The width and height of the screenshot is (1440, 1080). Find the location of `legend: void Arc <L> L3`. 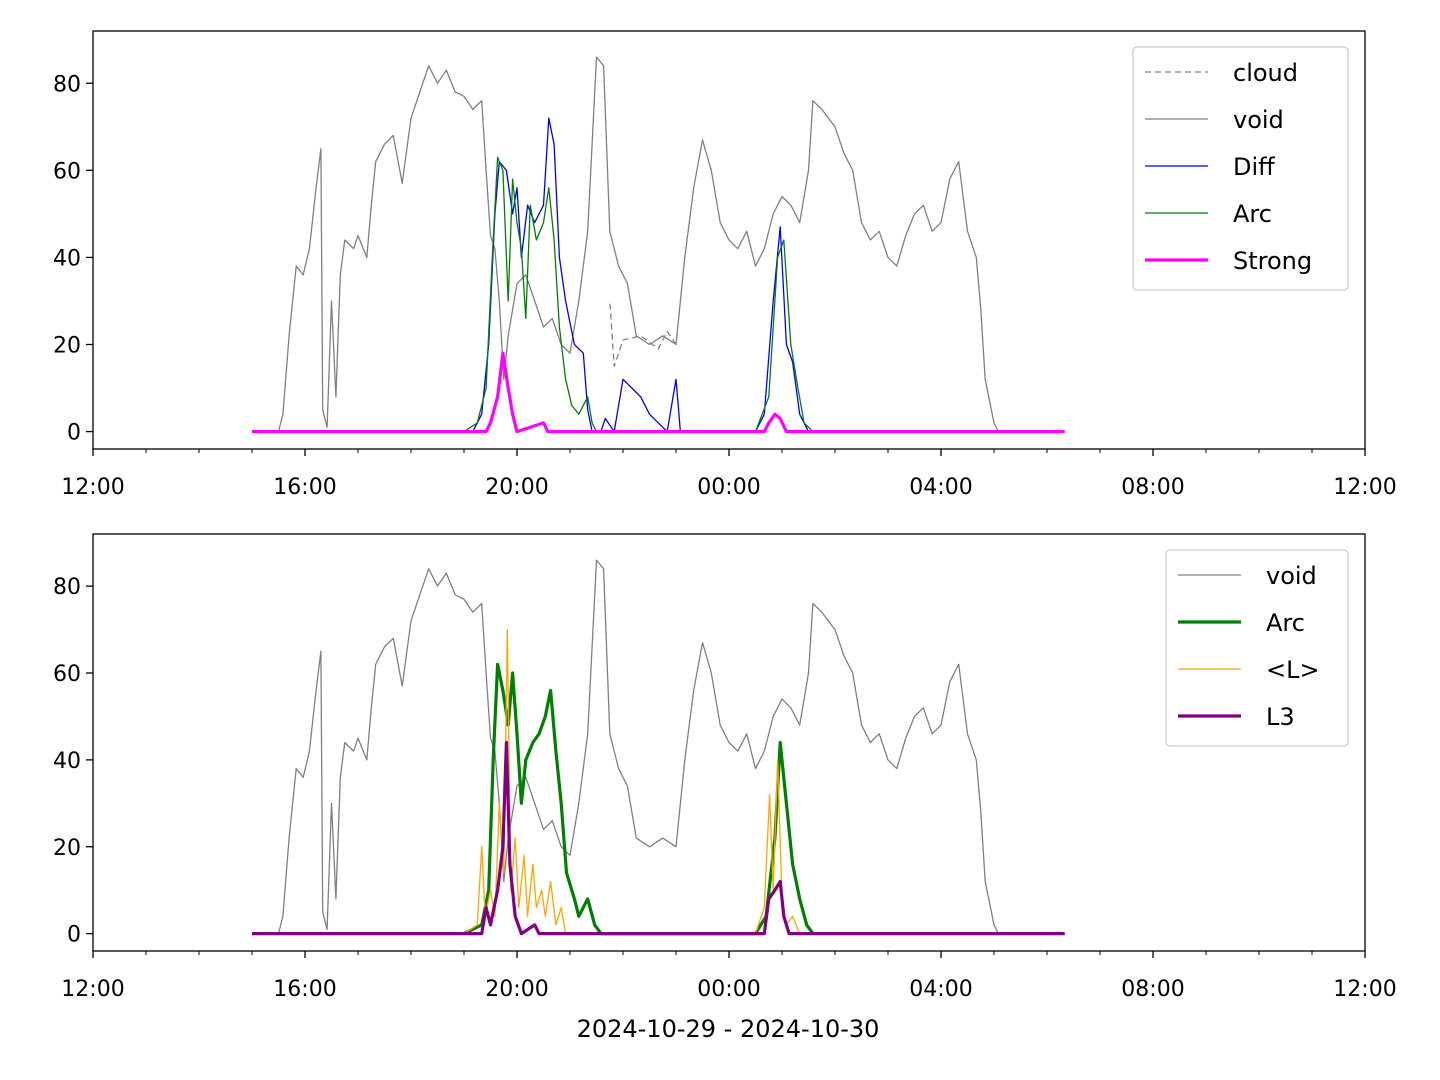

legend: void Arc <L> L3 is located at coordinates (1257, 648).